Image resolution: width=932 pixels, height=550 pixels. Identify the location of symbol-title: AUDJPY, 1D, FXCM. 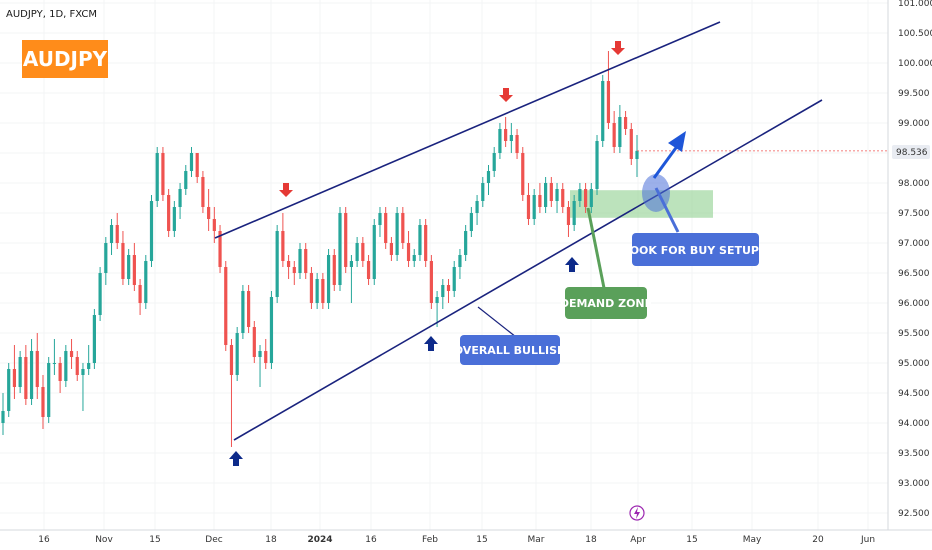
(51, 14).